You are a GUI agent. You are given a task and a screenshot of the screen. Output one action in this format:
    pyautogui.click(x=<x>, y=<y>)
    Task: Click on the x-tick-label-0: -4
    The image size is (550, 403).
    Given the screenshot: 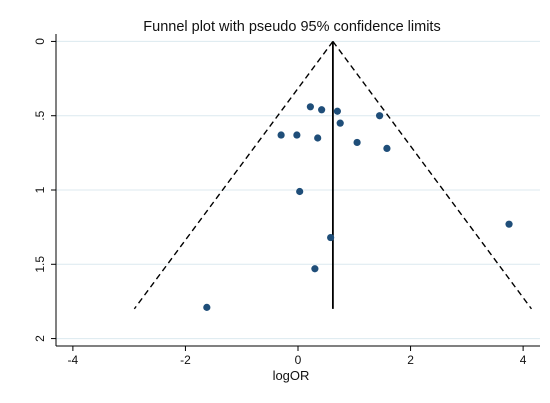 What is the action you would take?
    pyautogui.click(x=73, y=360)
    